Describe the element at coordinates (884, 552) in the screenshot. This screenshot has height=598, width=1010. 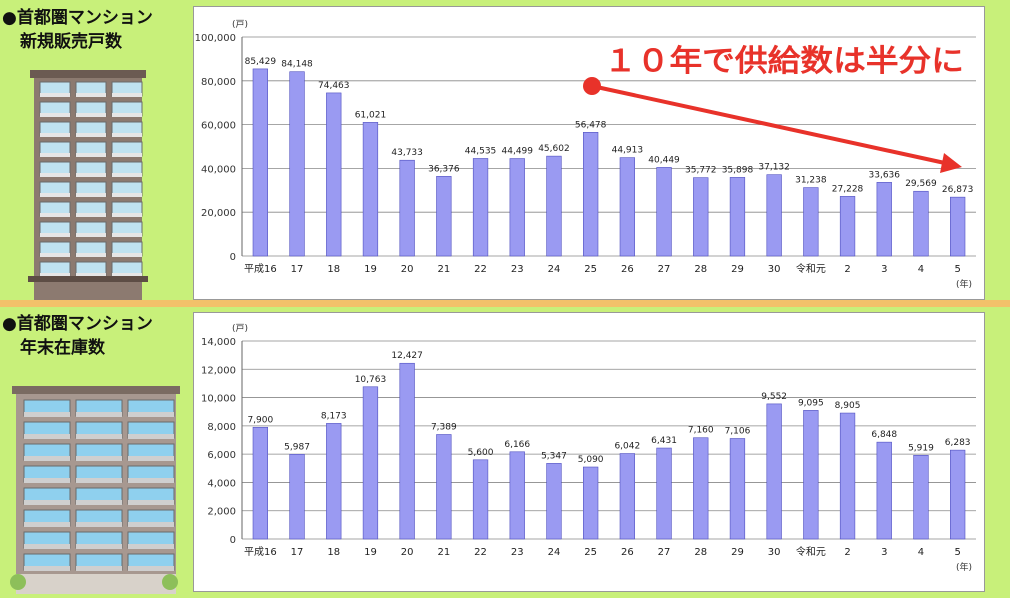
I see `x-tick-label: 3` at that location.